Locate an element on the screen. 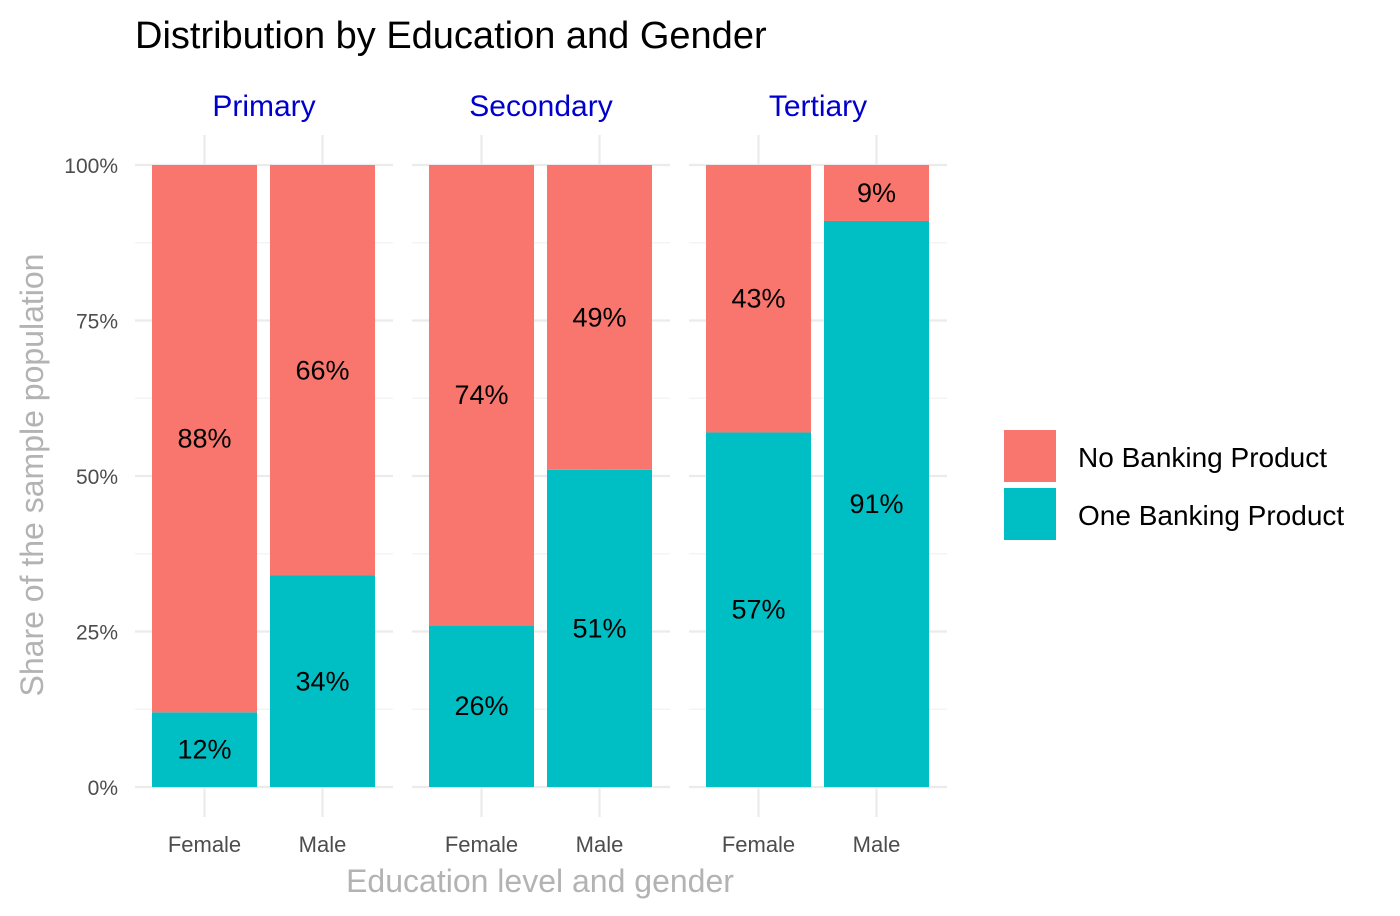  y-tick-label: 25% is located at coordinates (97, 633).